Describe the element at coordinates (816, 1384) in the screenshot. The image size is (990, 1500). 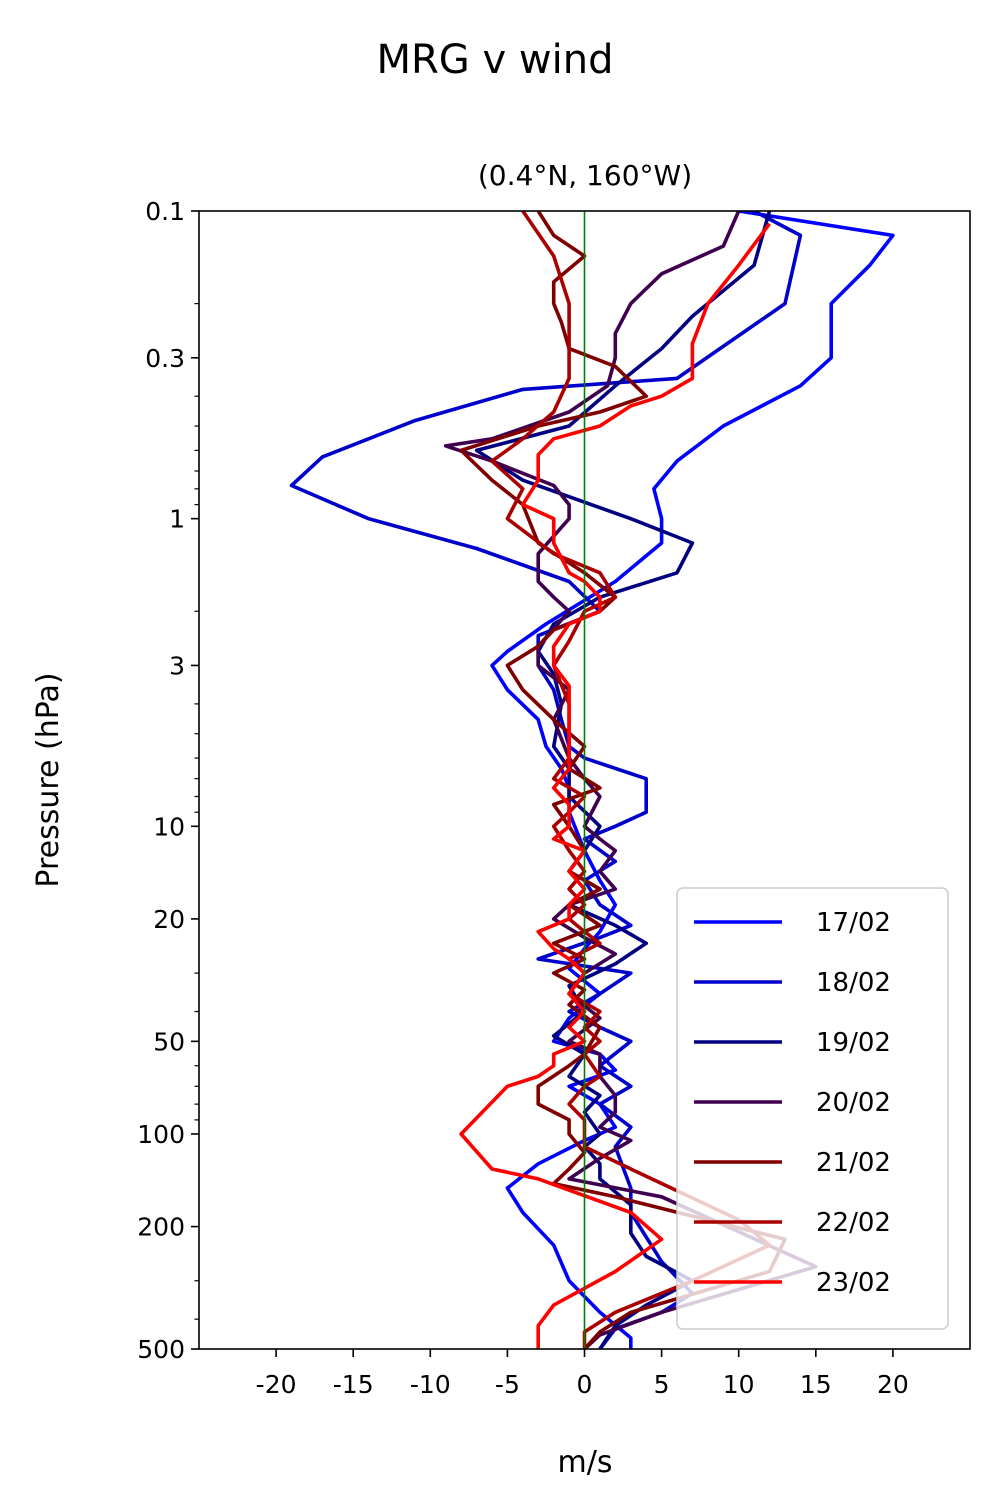
I see `x-tick-label: 15` at that location.